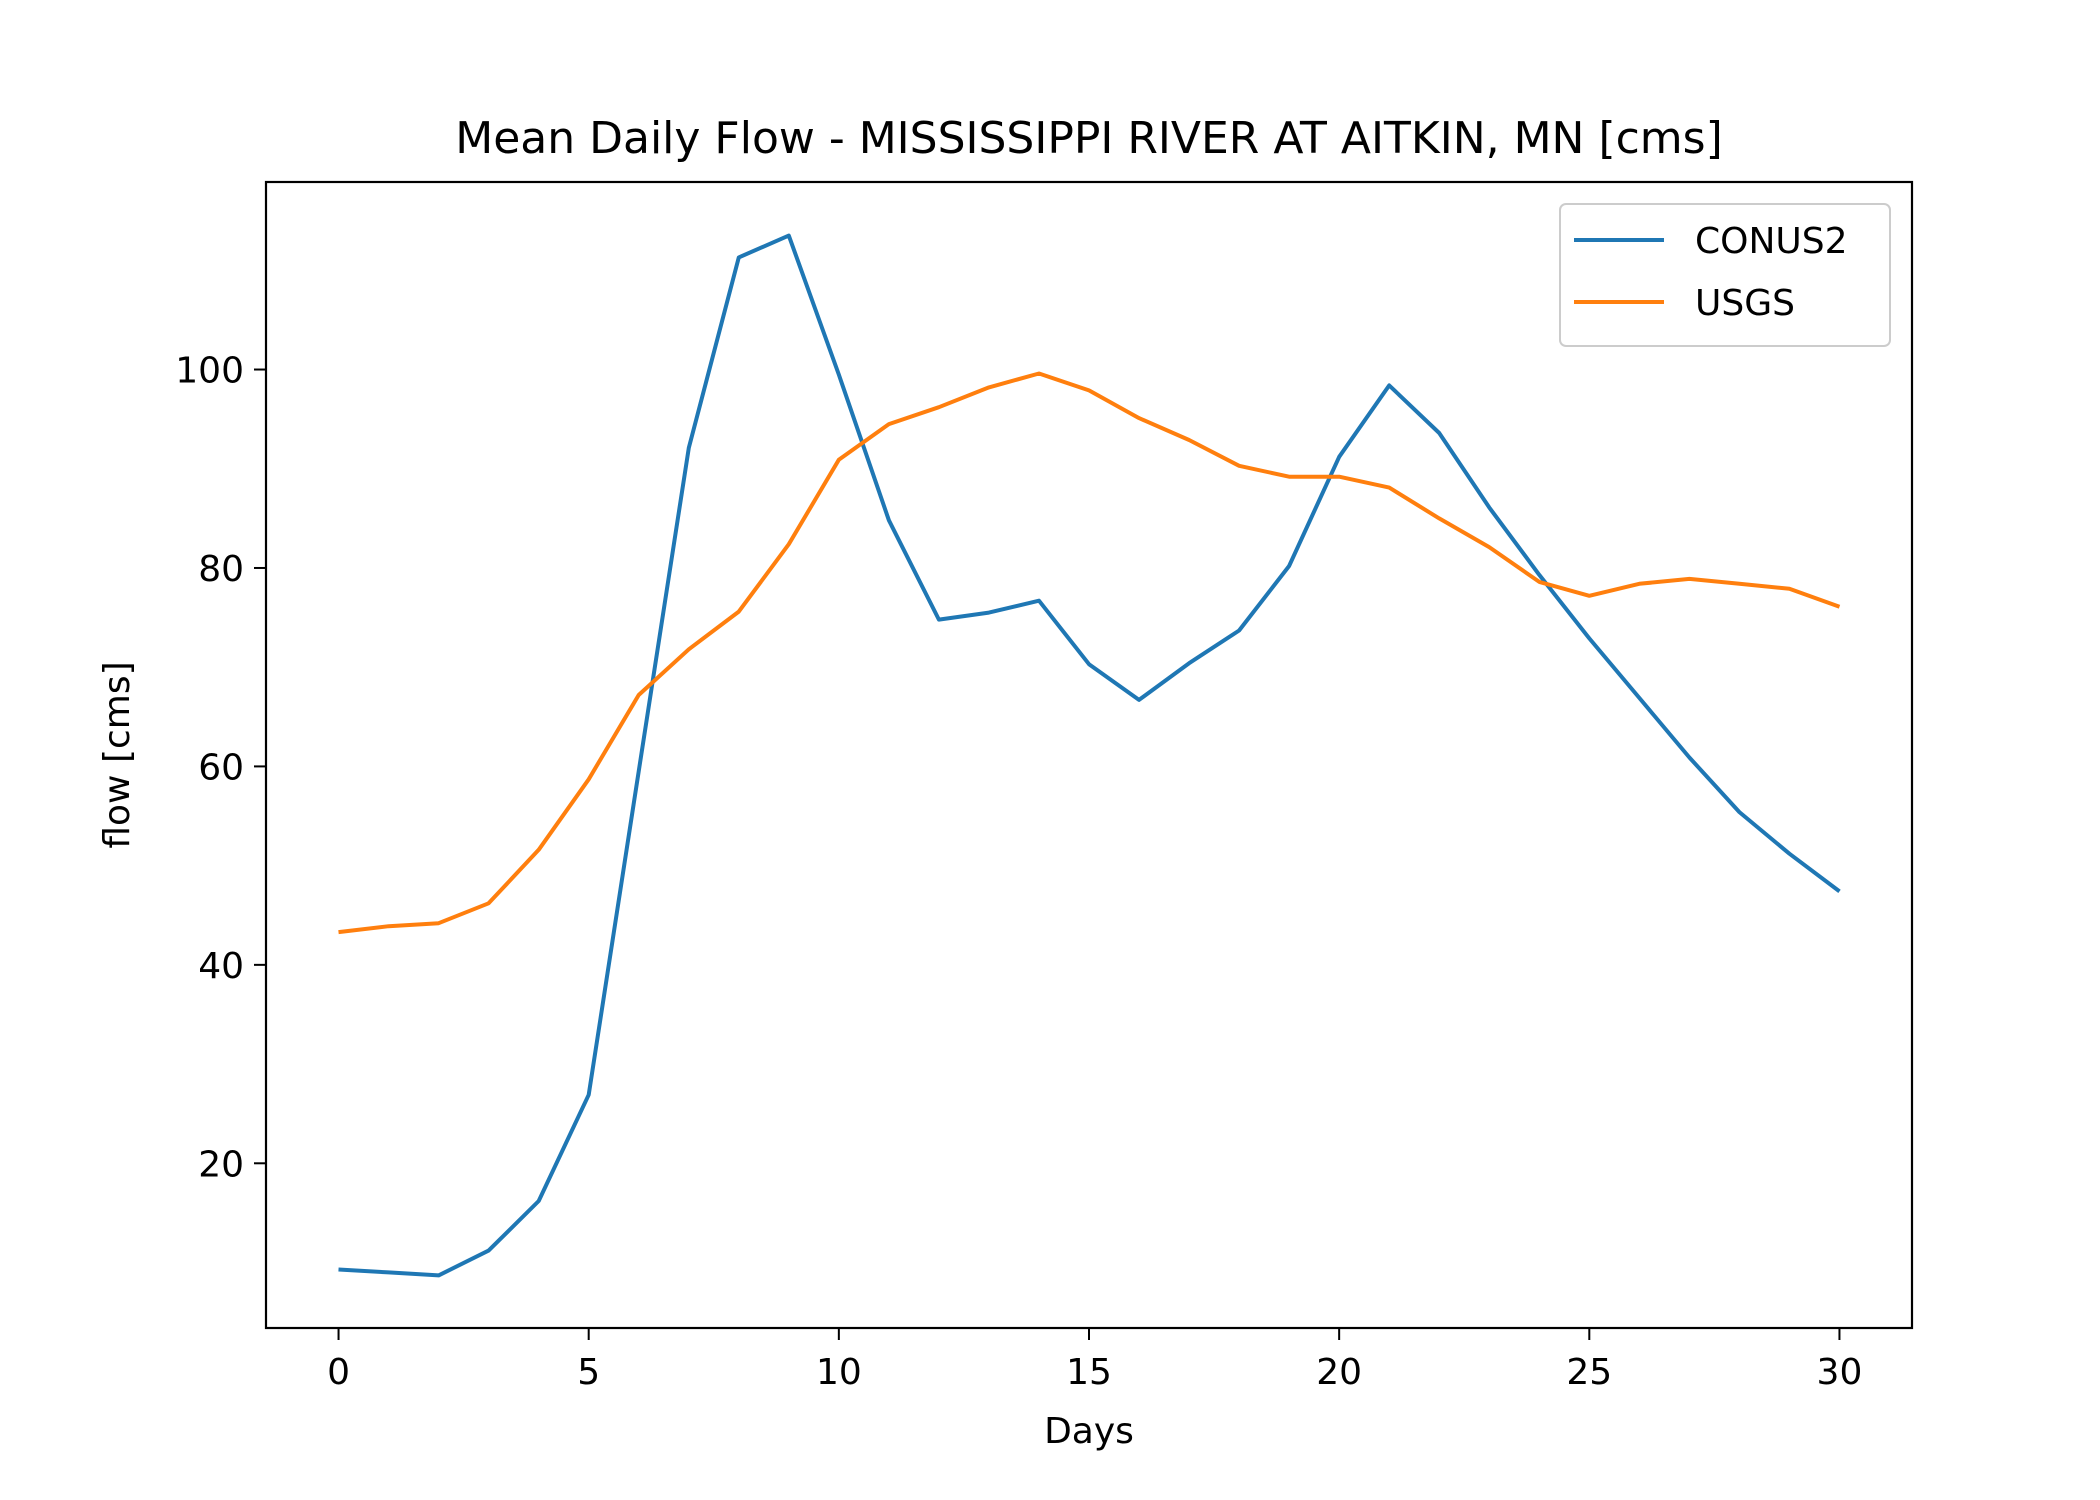 This screenshot has height=1500, width=2100. Describe the element at coordinates (1745, 303) in the screenshot. I see `legend-label-usgs: USGS` at that location.